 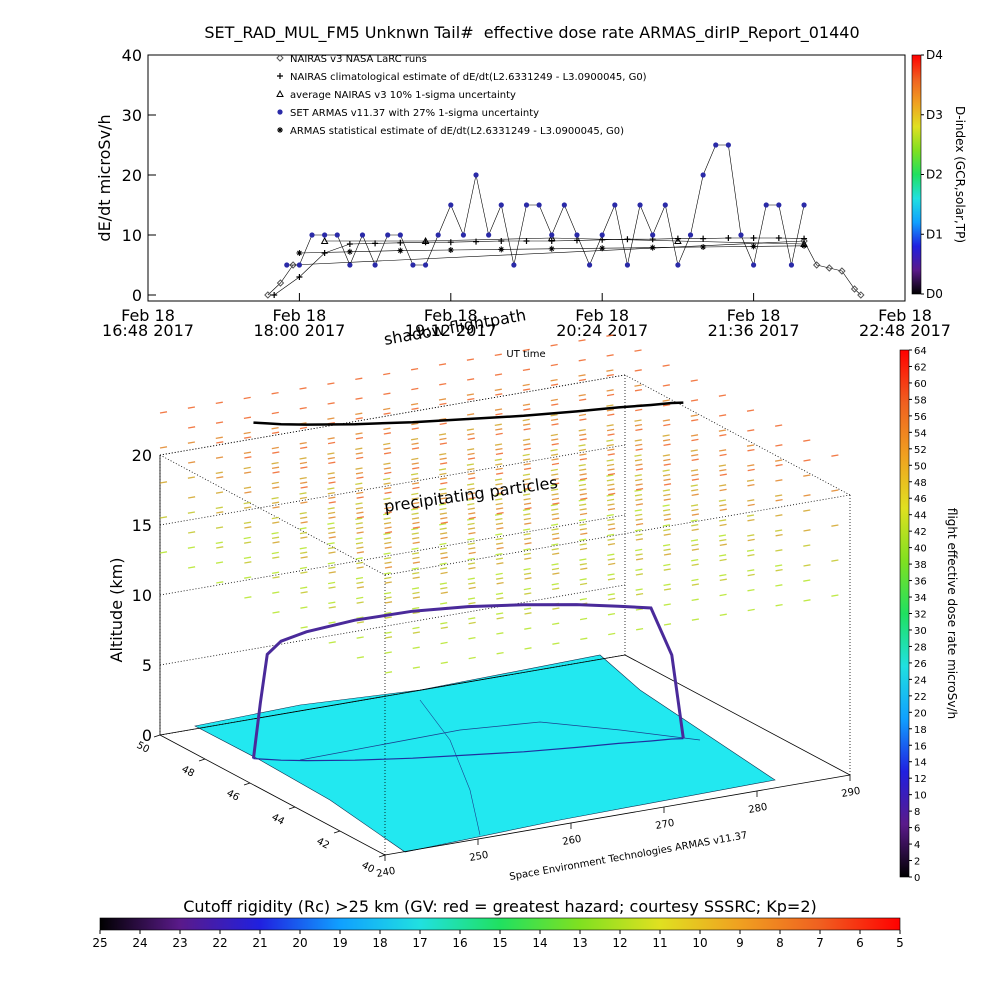 What do you see at coordinates (917, 829) in the screenshot?
I see `colorbar-tick-label: 6` at bounding box center [917, 829].